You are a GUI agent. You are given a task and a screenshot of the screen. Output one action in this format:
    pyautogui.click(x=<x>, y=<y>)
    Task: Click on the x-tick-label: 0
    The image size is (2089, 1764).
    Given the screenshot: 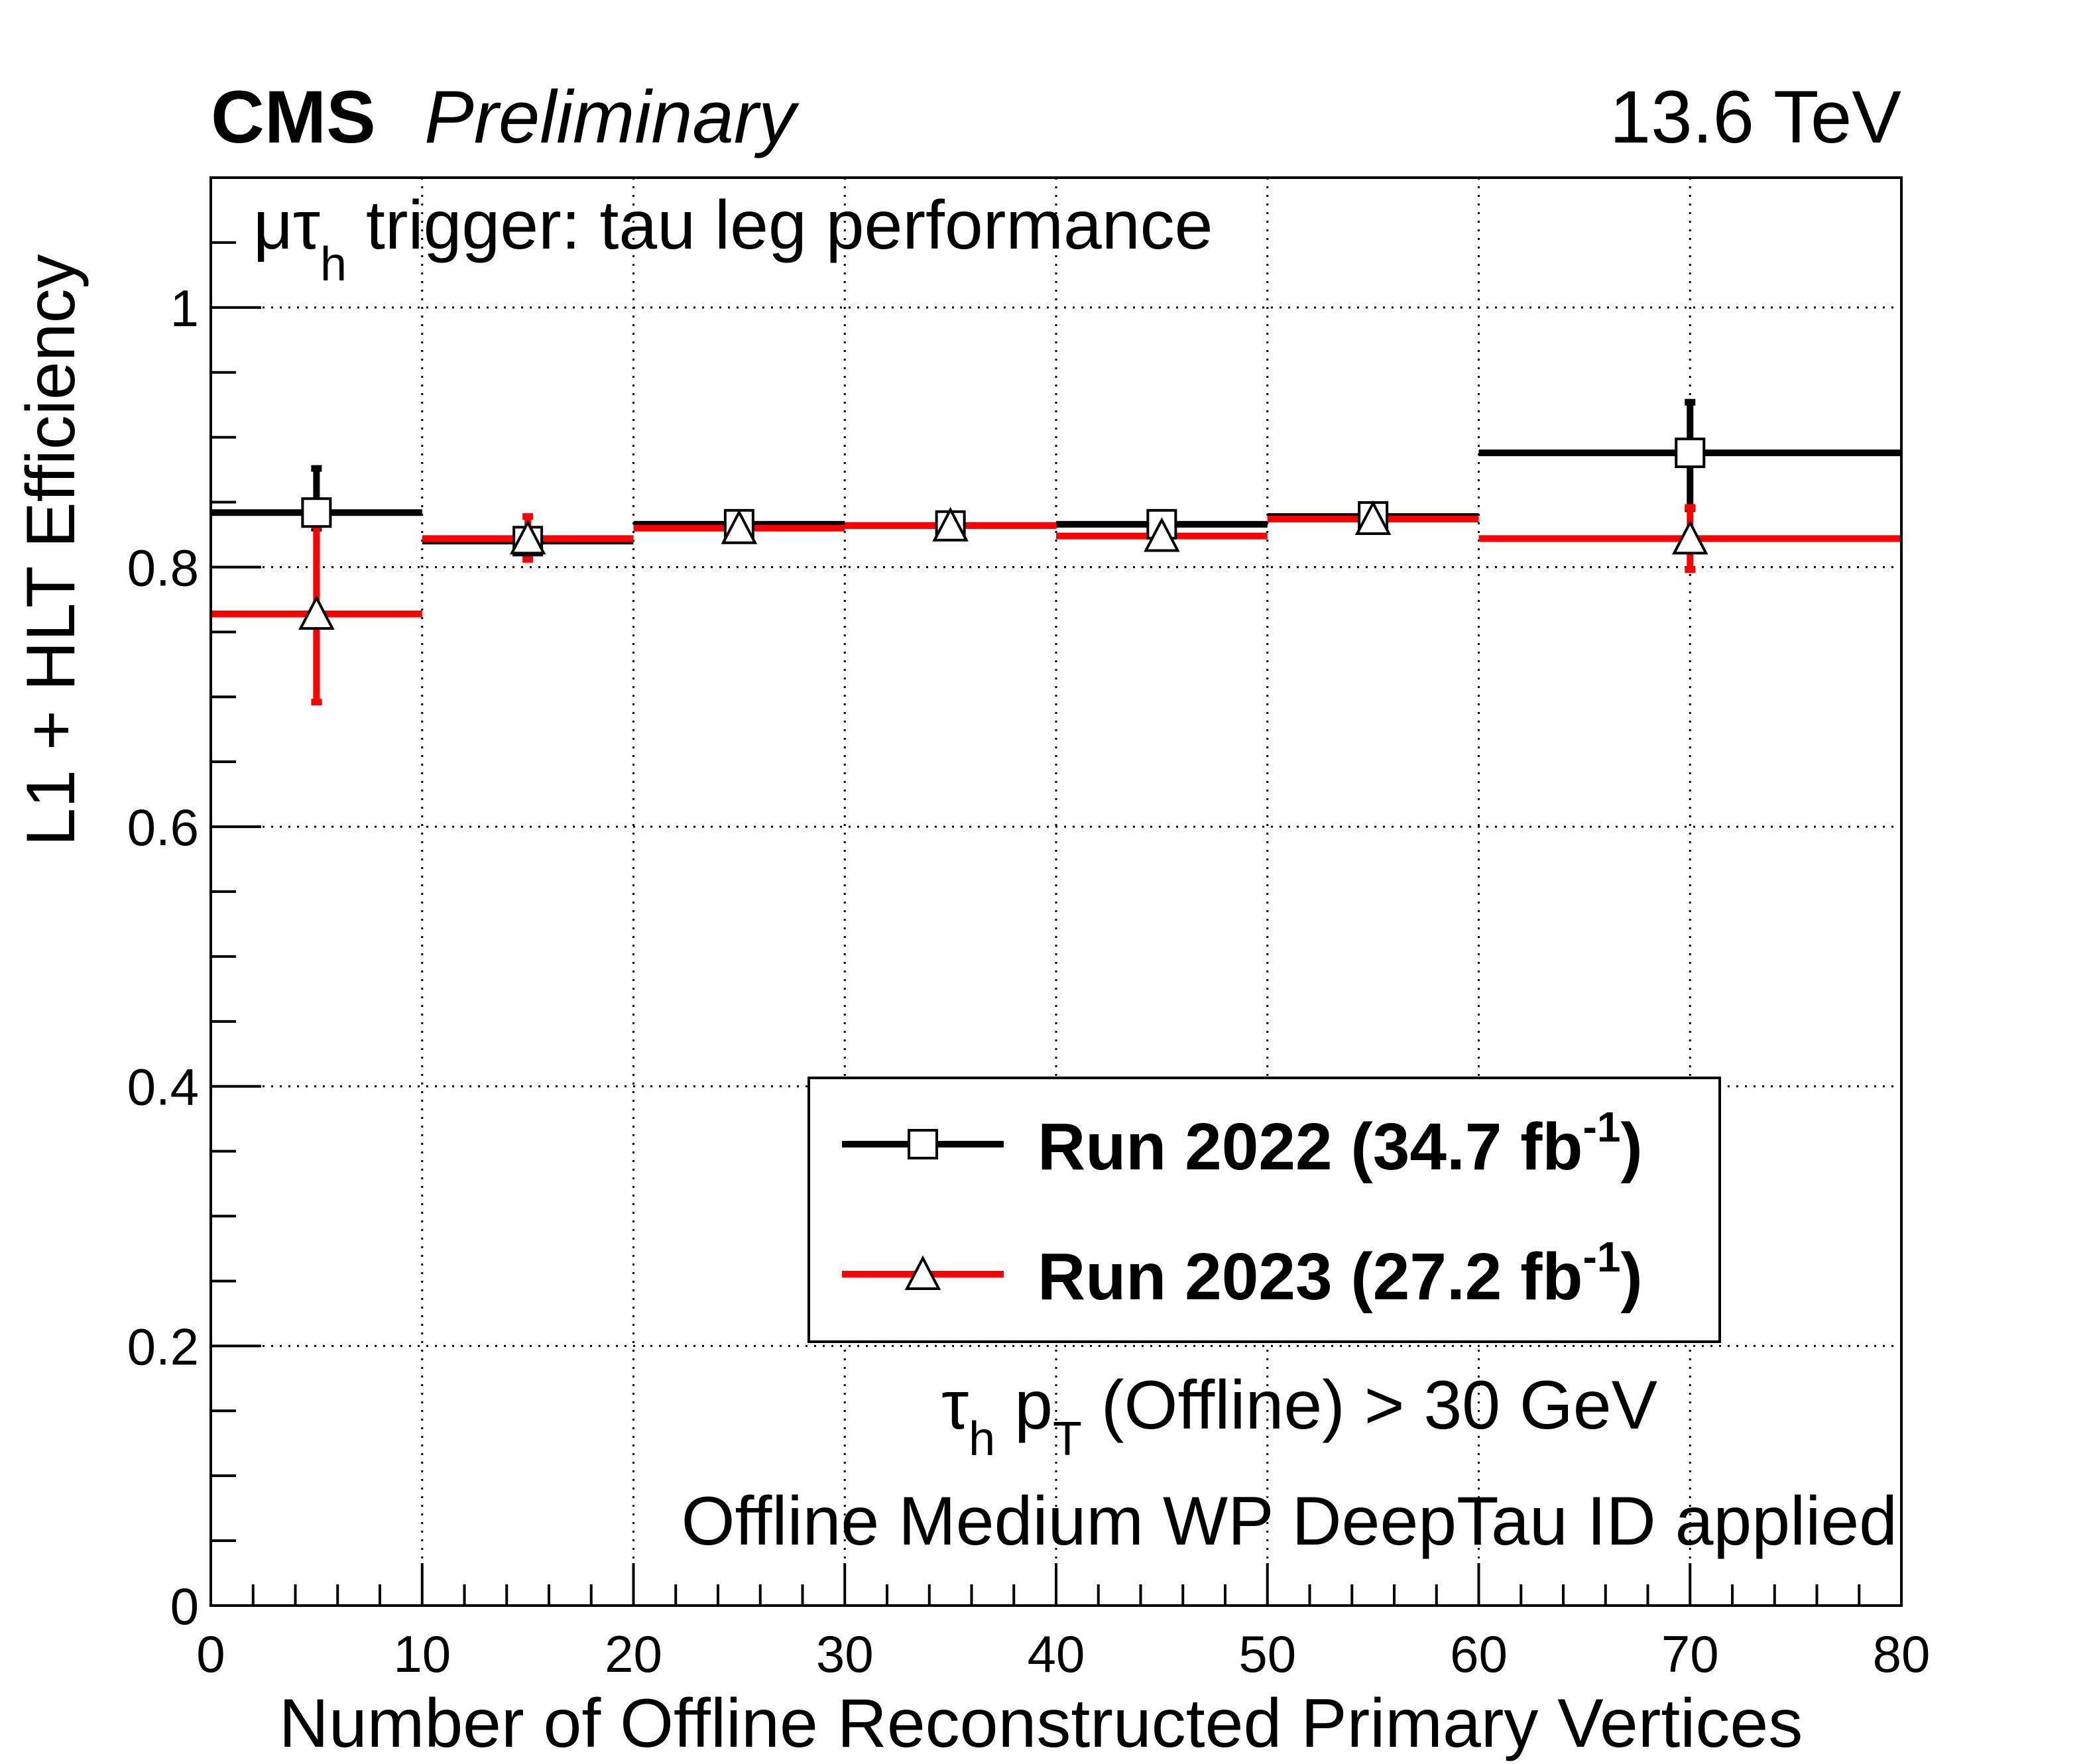 What is the action you would take?
    pyautogui.click(x=210, y=1654)
    